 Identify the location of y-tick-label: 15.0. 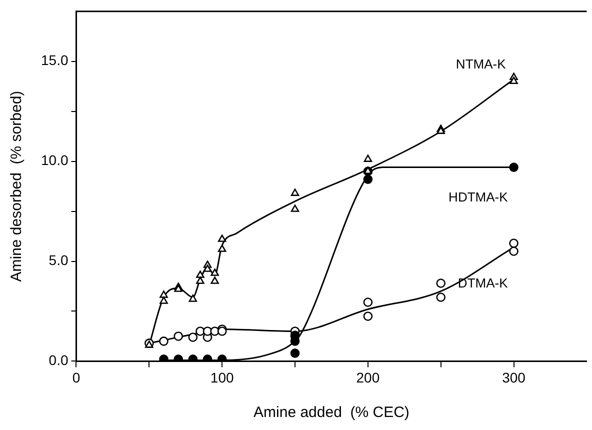
(54, 60).